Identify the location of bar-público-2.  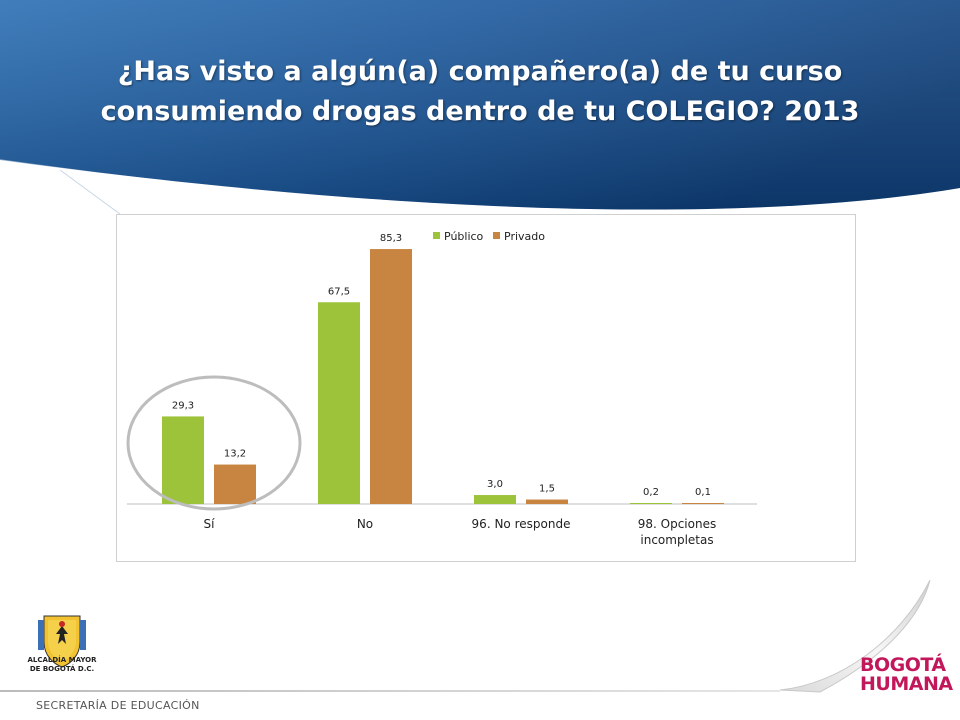
(495, 499).